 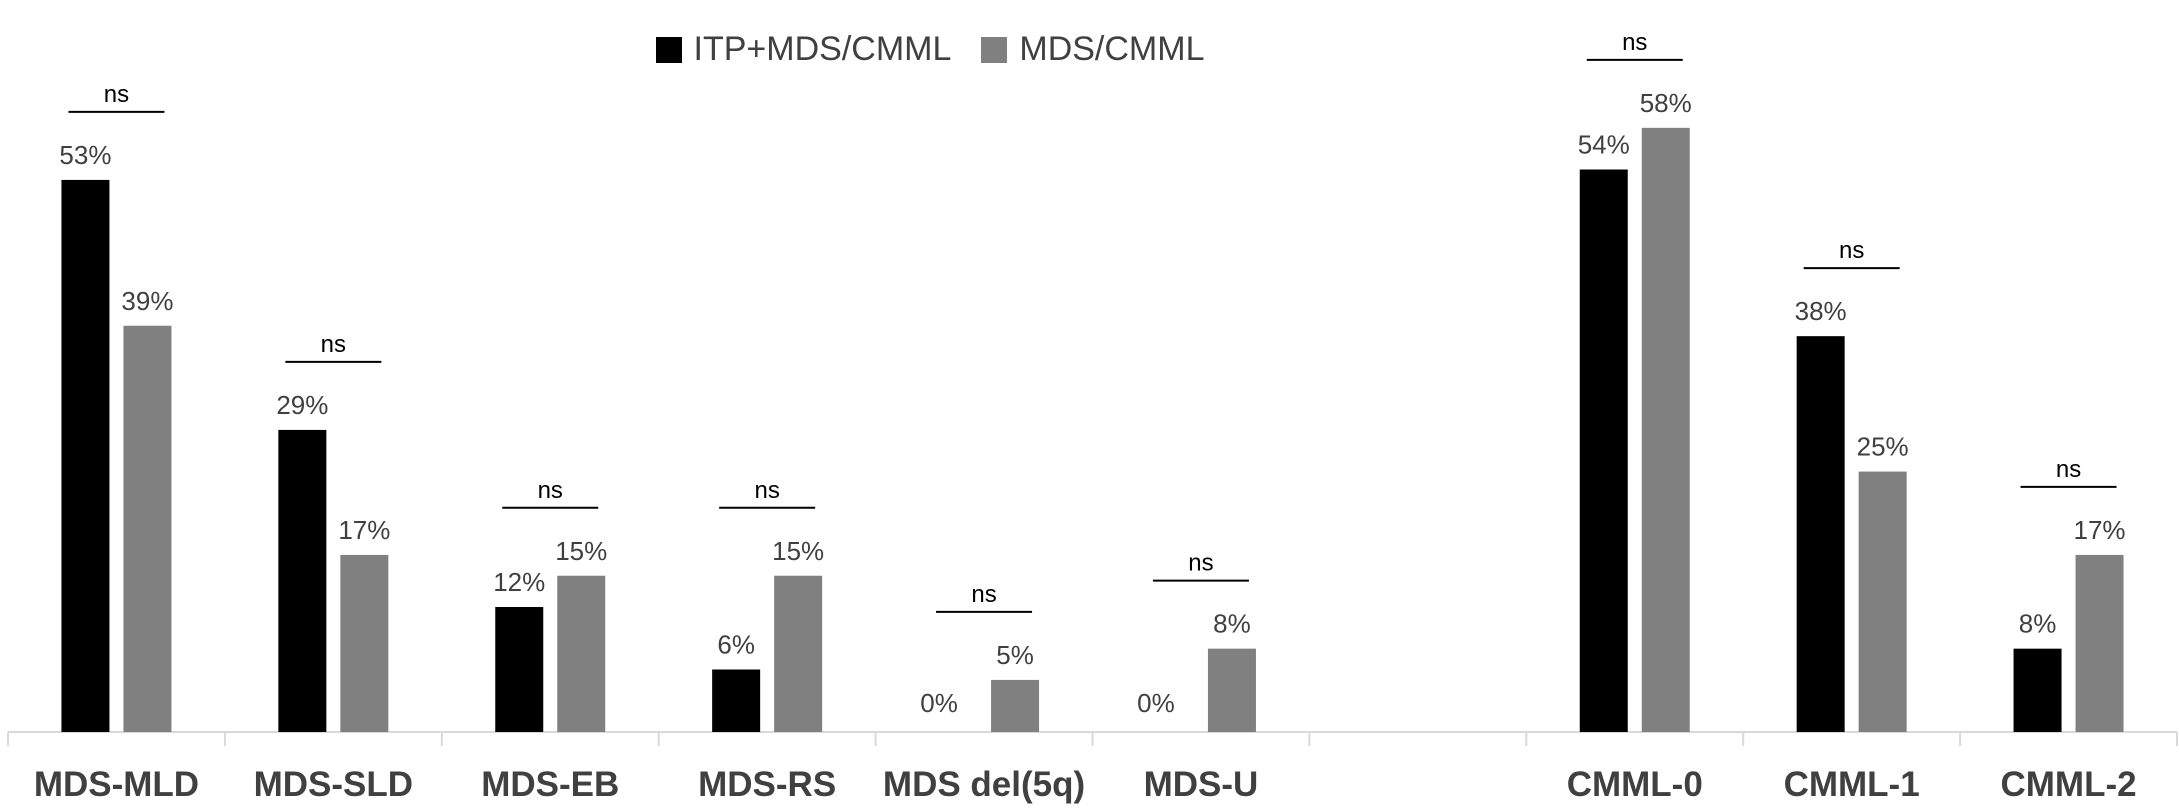 What do you see at coordinates (1883, 447) in the screenshot?
I see `data-label-cmml-1-series-2: 25%` at bounding box center [1883, 447].